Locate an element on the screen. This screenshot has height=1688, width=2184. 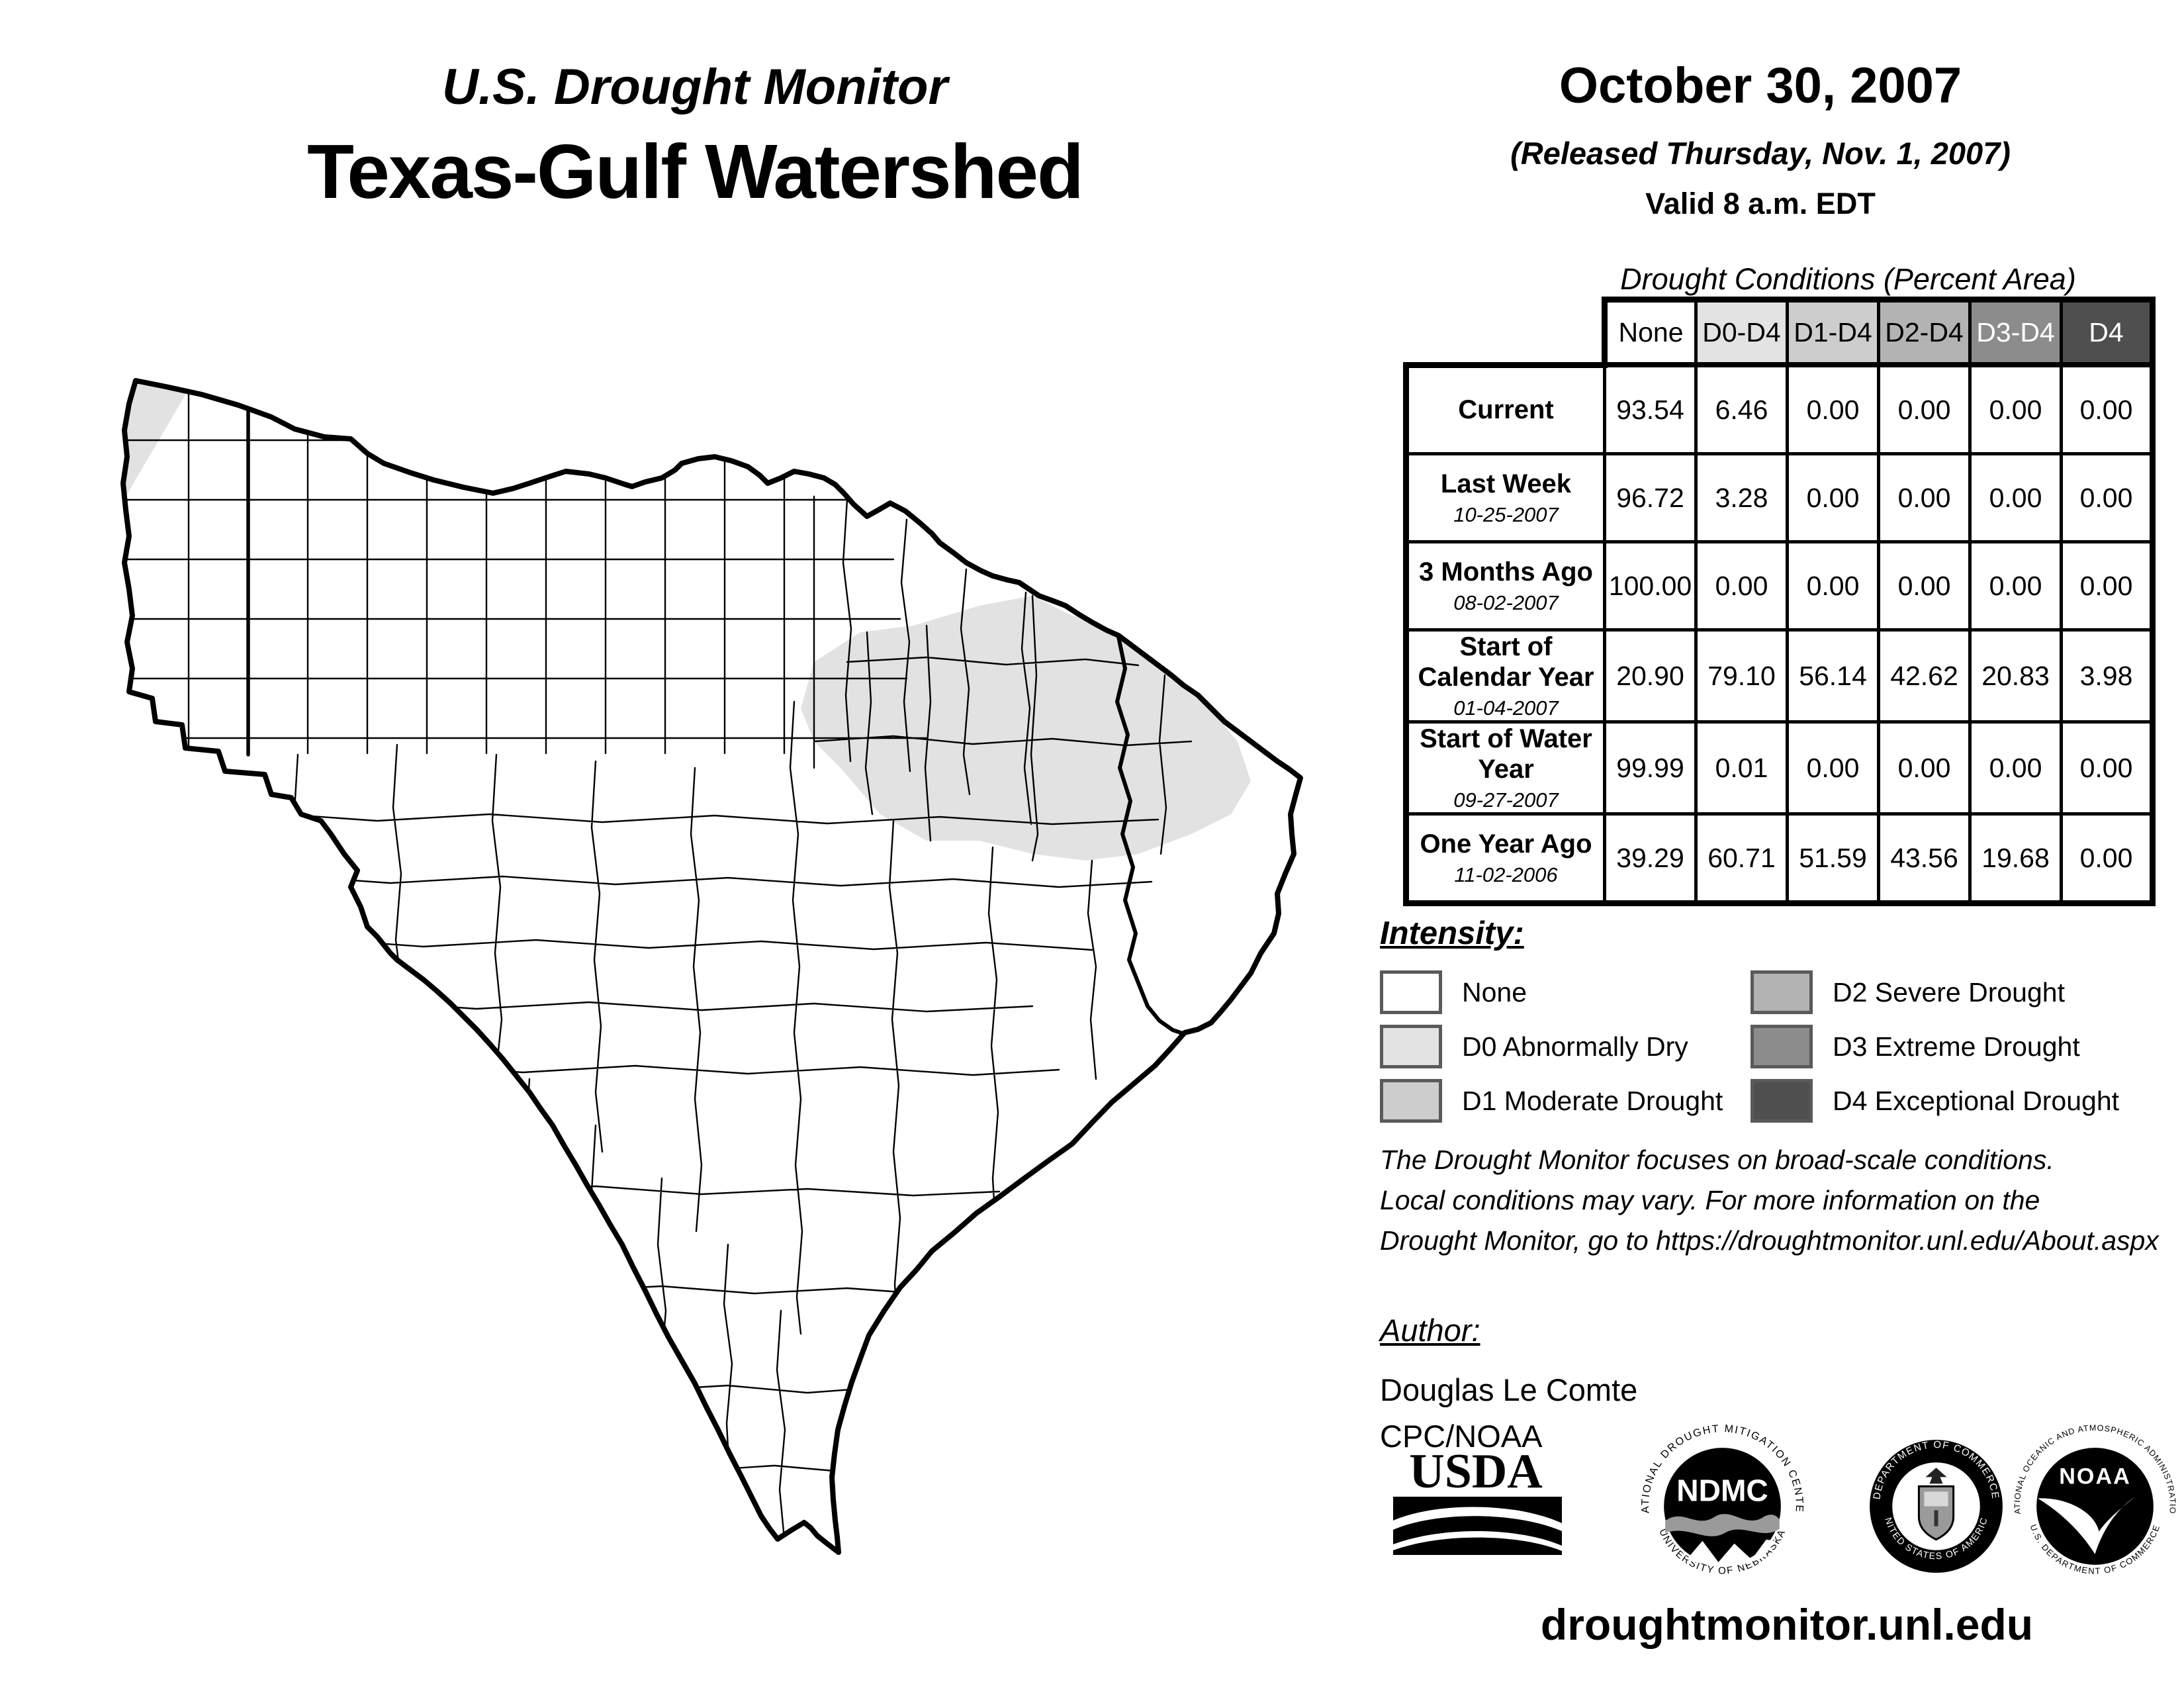
row-label-3-months-ago: 3 Months Ago 08-02-2007 is located at coordinates (1504, 586).